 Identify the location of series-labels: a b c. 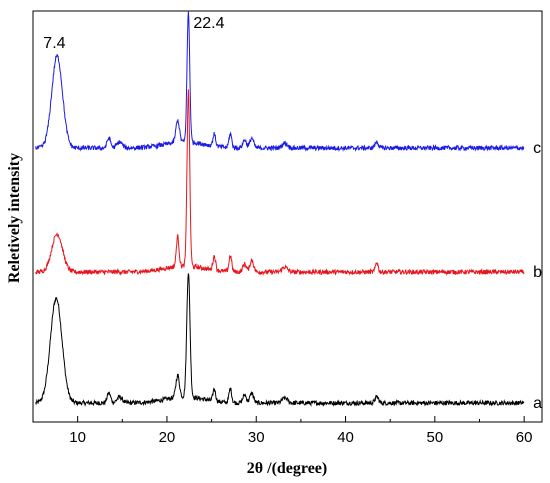
(537, 276).